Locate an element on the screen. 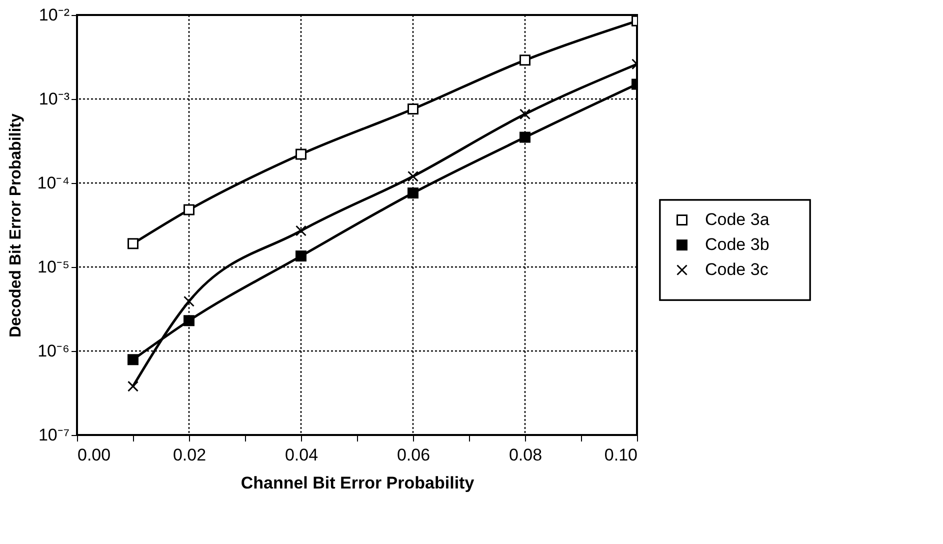 The width and height of the screenshot is (943, 544). y-tick-label: 10⁻⁶ is located at coordinates (54, 351).